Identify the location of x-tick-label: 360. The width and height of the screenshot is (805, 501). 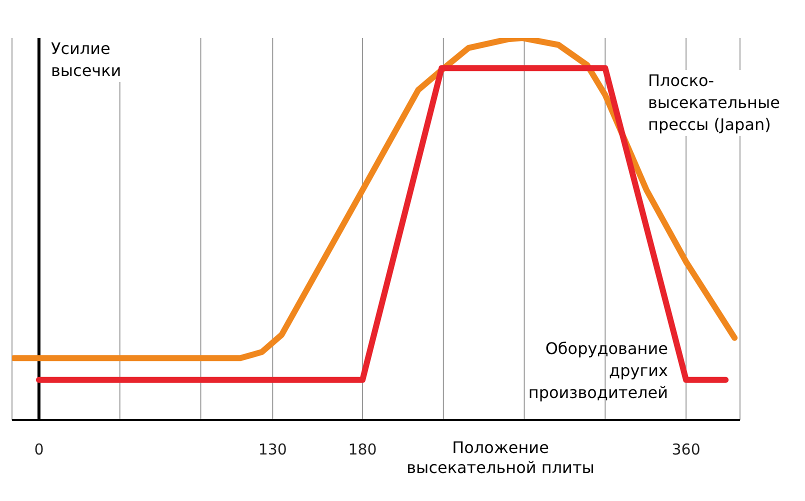
(686, 449).